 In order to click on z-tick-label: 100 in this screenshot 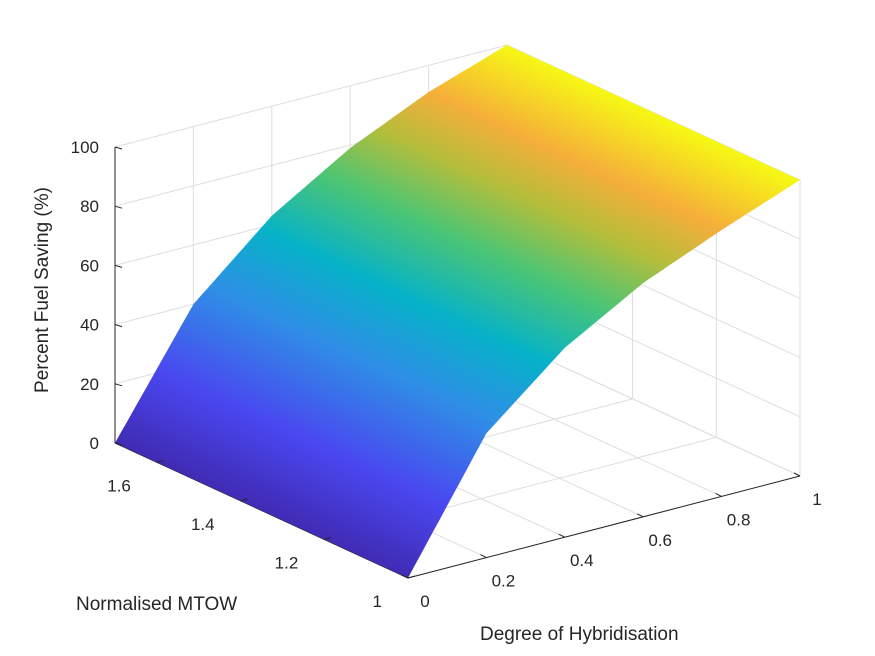, I will do `click(85, 147)`.